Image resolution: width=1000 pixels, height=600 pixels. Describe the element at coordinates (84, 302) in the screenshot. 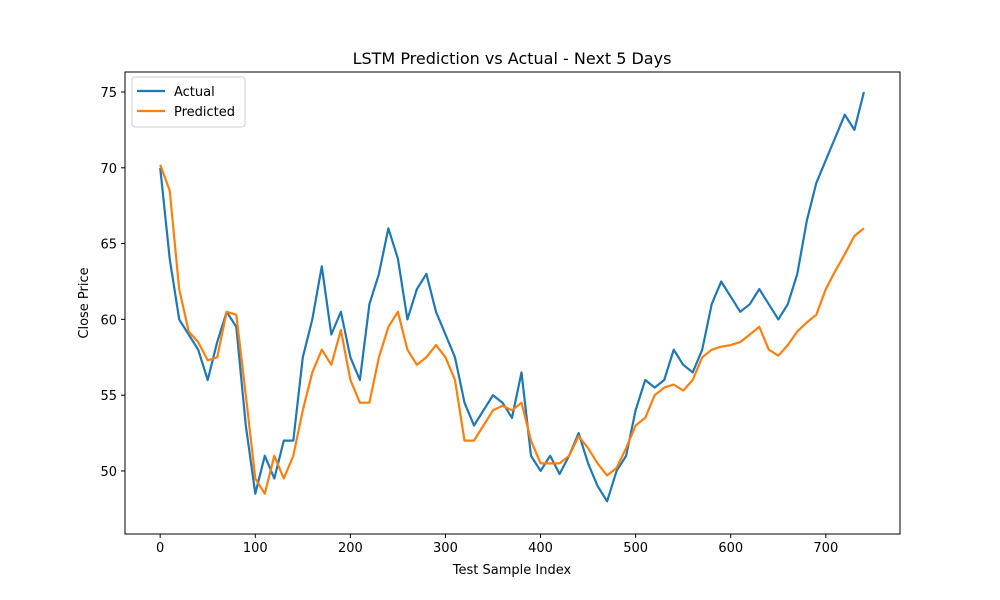

I see `y-axis-label: Close Price` at that location.